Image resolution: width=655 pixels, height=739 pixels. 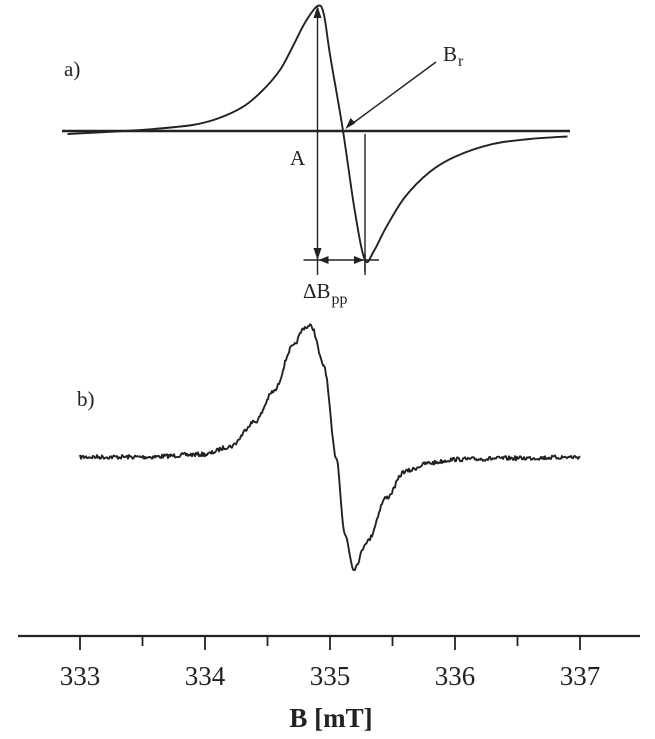 I want to click on amplitude-label: A, so click(x=298, y=158).